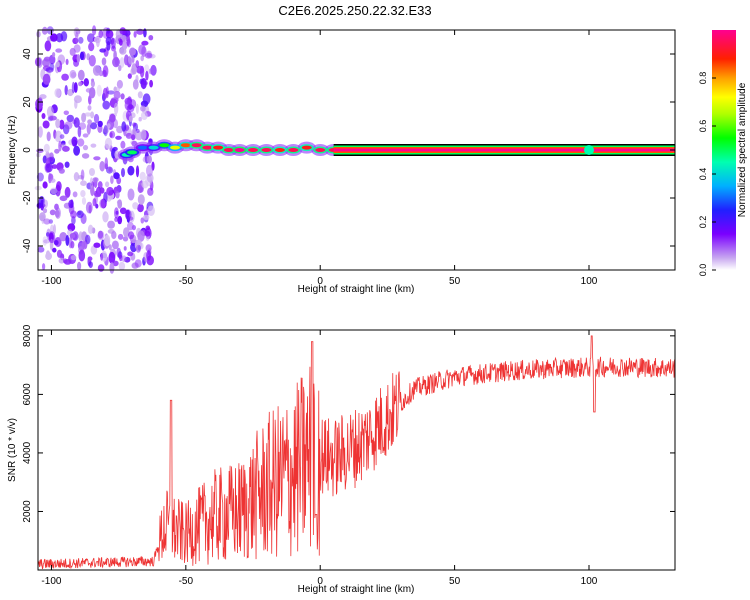 The width and height of the screenshot is (750, 600). Describe the element at coordinates (27, 150) in the screenshot. I see `y-tick-label: 0` at that location.